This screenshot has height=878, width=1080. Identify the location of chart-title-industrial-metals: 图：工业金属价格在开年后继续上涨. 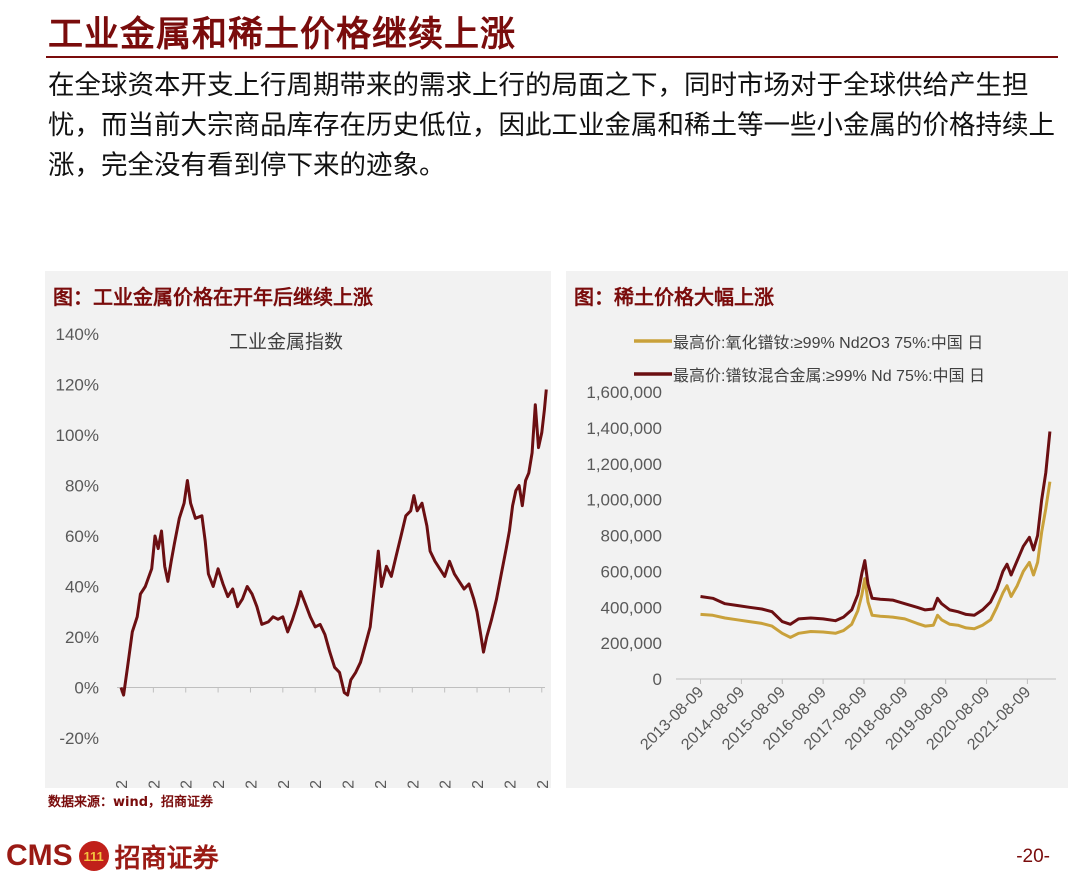
(213, 297).